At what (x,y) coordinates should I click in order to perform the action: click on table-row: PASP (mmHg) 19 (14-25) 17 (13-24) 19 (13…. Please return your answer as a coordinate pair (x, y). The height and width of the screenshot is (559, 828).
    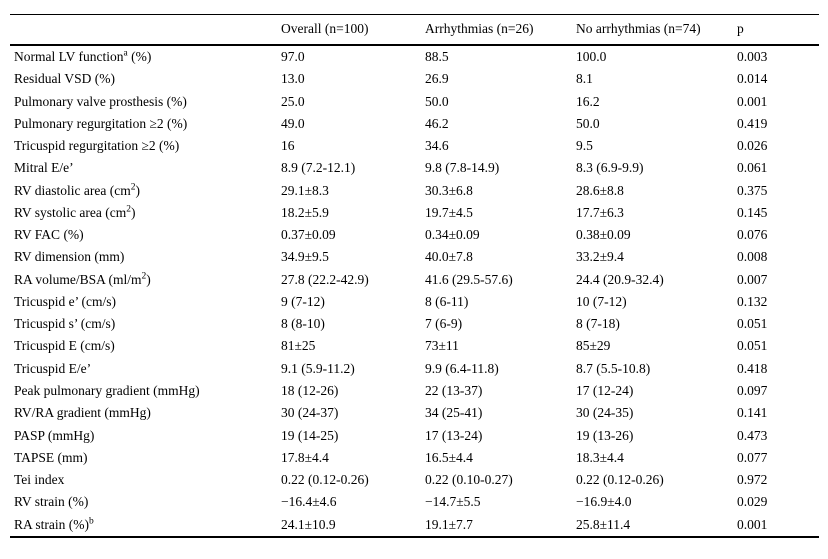
    Looking at the image, I should click on (414, 436).